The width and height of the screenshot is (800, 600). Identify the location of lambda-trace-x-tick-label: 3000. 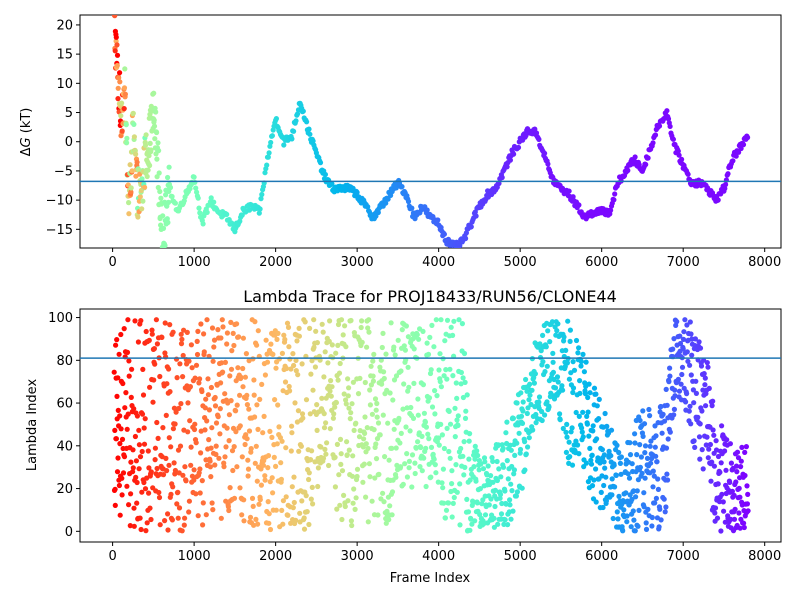
(357, 556).